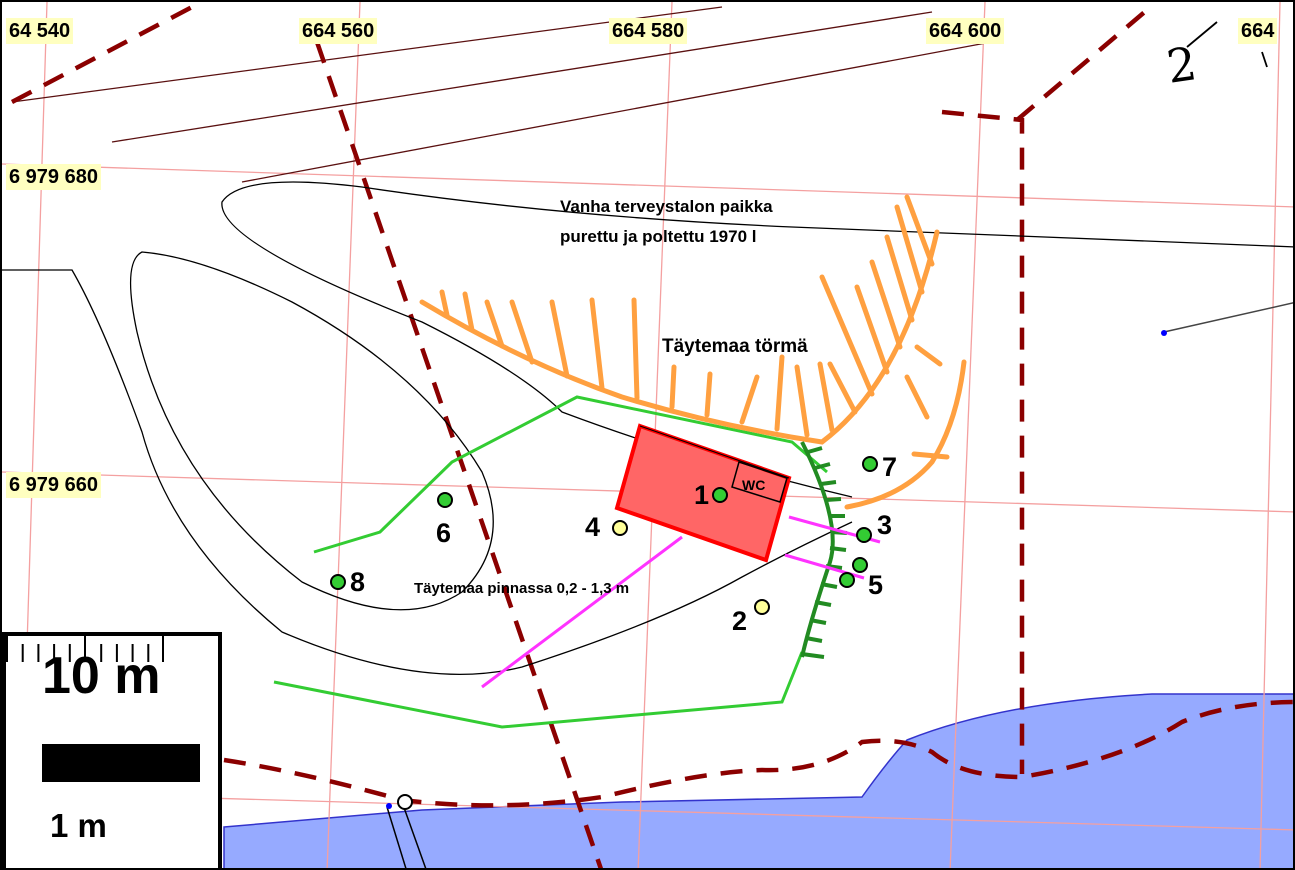  What do you see at coordinates (1258, 31) in the screenshot?
I see `grid-label-x-5: 664` at bounding box center [1258, 31].